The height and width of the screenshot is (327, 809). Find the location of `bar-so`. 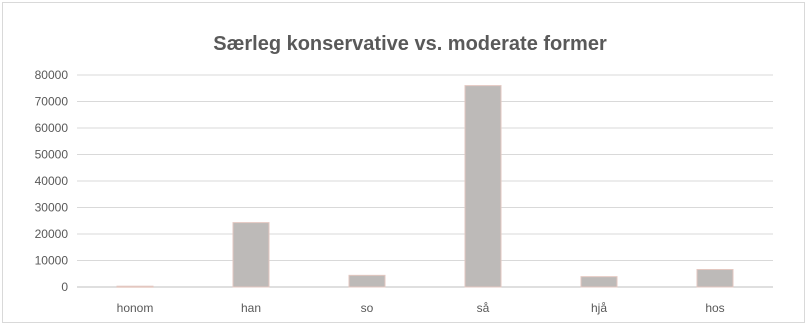

bar-so is located at coordinates (367, 281).